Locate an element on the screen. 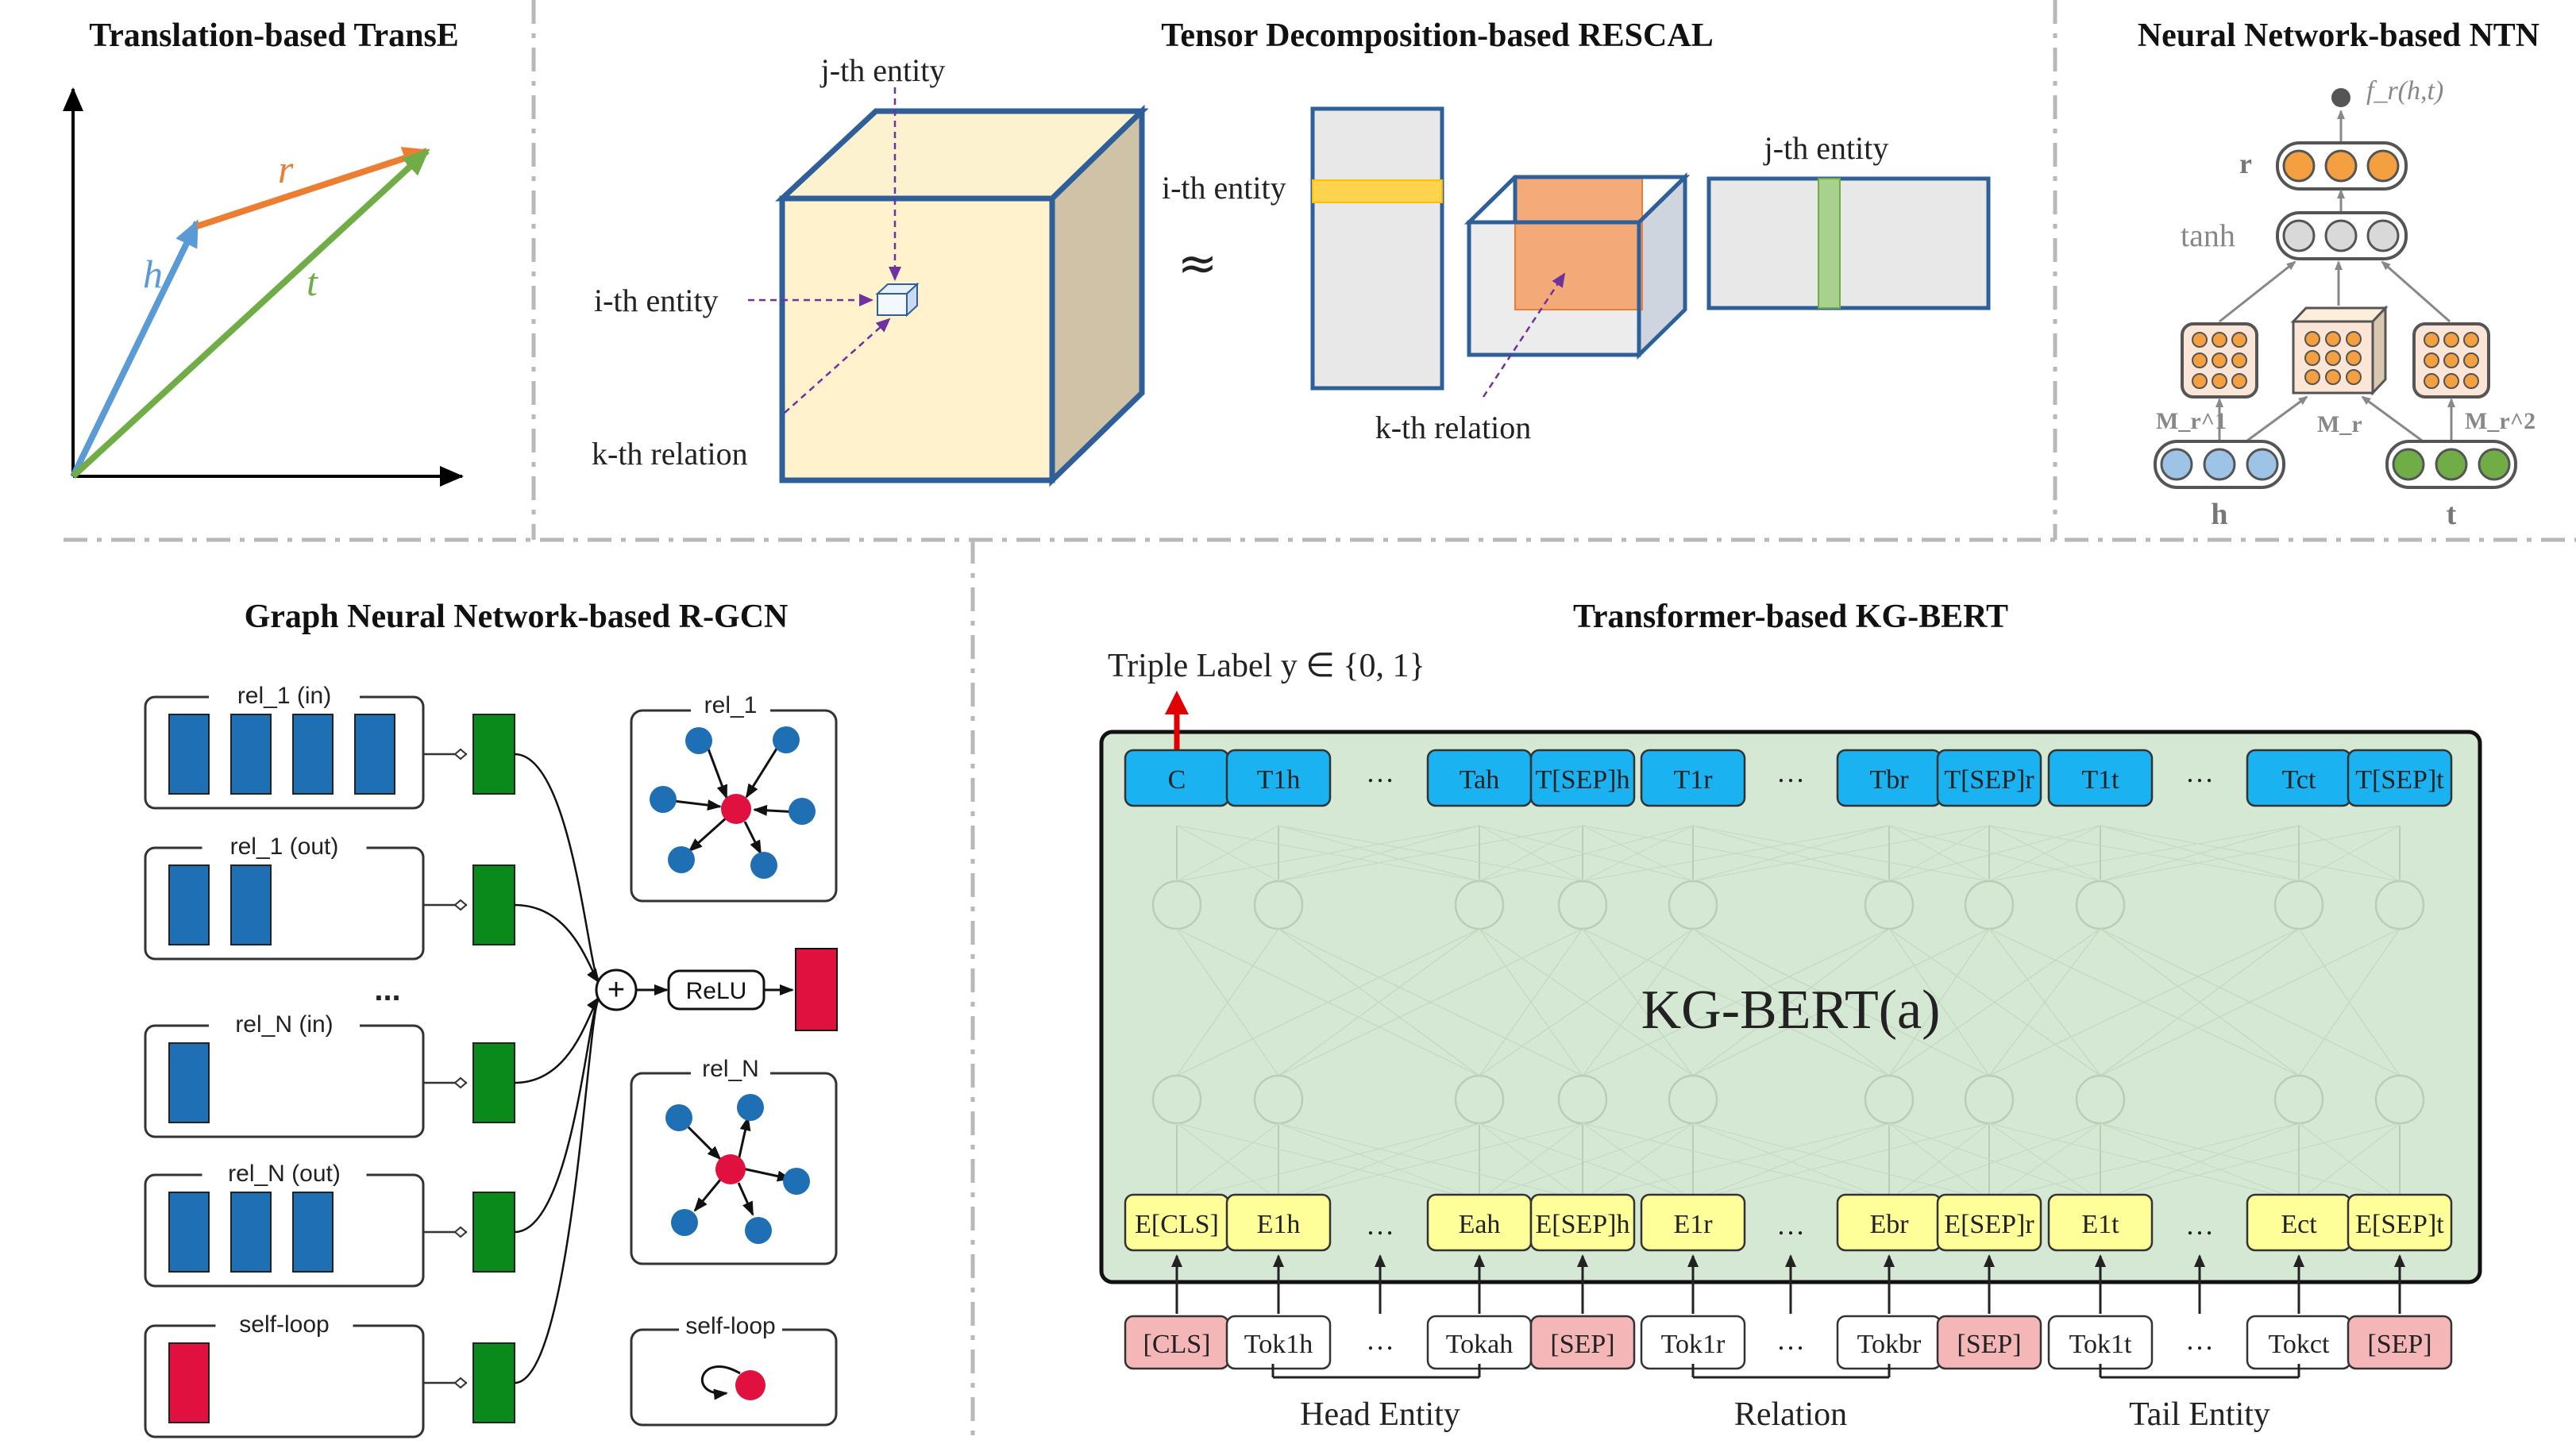 The image size is (2576, 1444). token-text: E[SEP]t is located at coordinates (2399, 1224).